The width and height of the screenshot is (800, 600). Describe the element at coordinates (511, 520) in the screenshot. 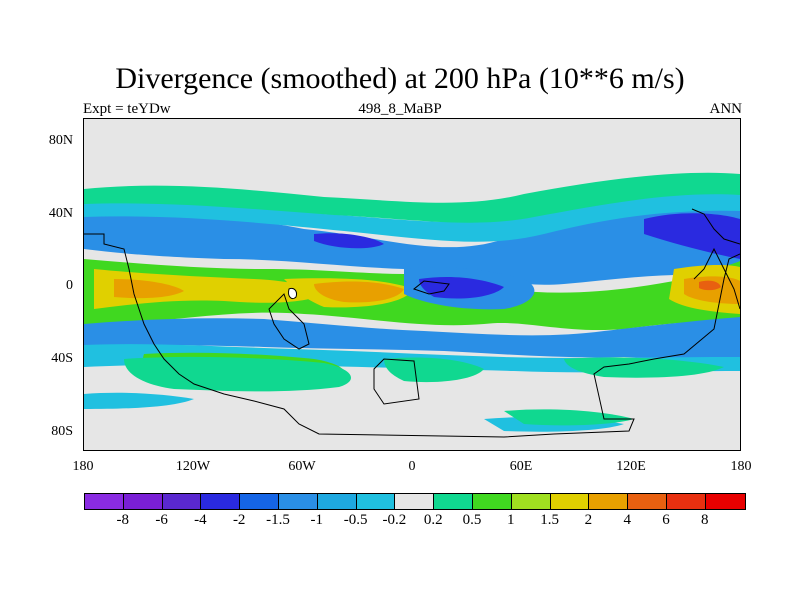

I see `colorbar-label: 1` at that location.